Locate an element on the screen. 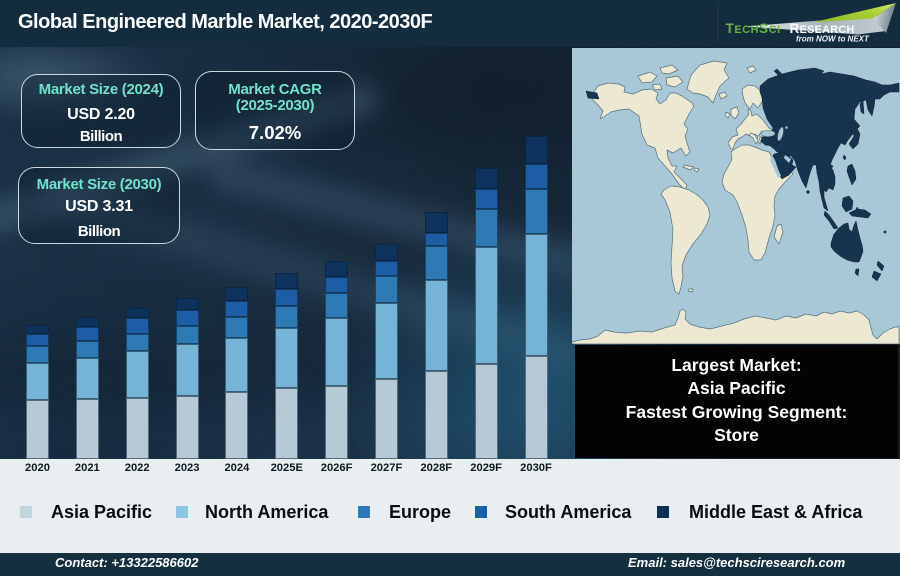 Image resolution: width=900 pixels, height=576 pixels. svg-text: from NOW to NEXT is located at coordinates (833, 38).